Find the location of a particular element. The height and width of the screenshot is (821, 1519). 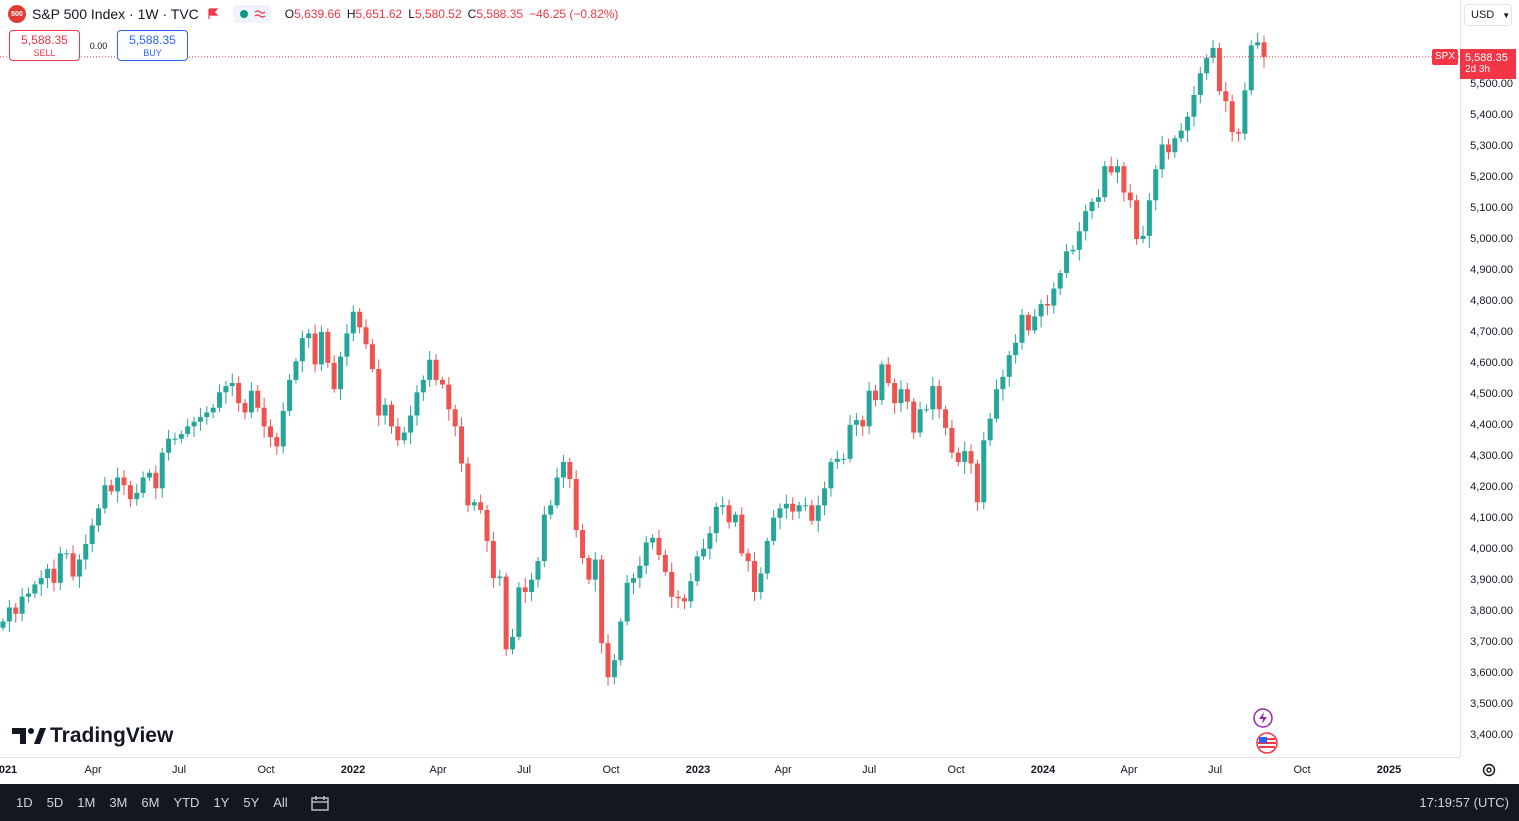

currency-selector: USD ▼ is located at coordinates (1488, 15).